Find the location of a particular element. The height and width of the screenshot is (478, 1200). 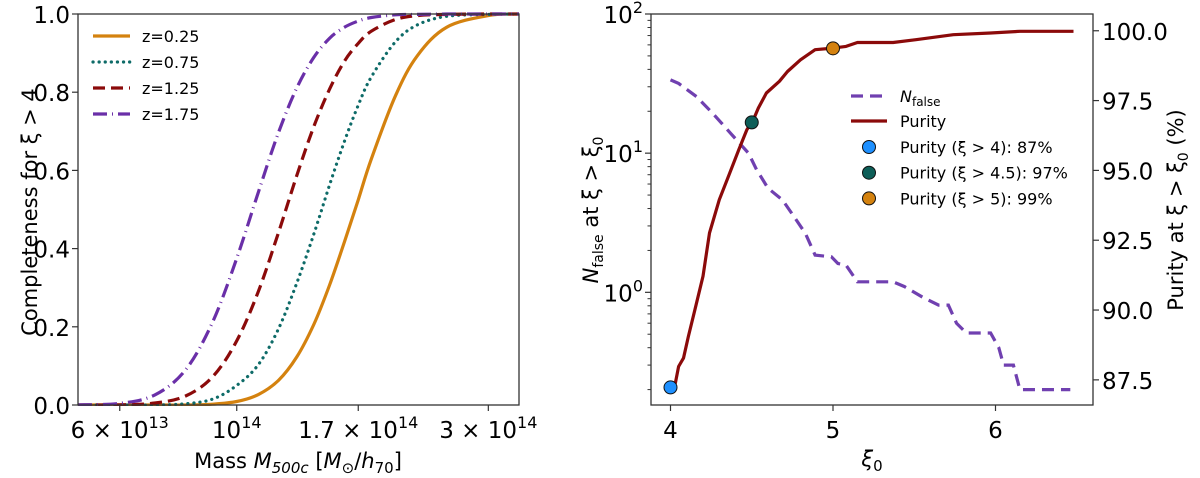

right-left-y-tick-label: 10² is located at coordinates (623, 14).